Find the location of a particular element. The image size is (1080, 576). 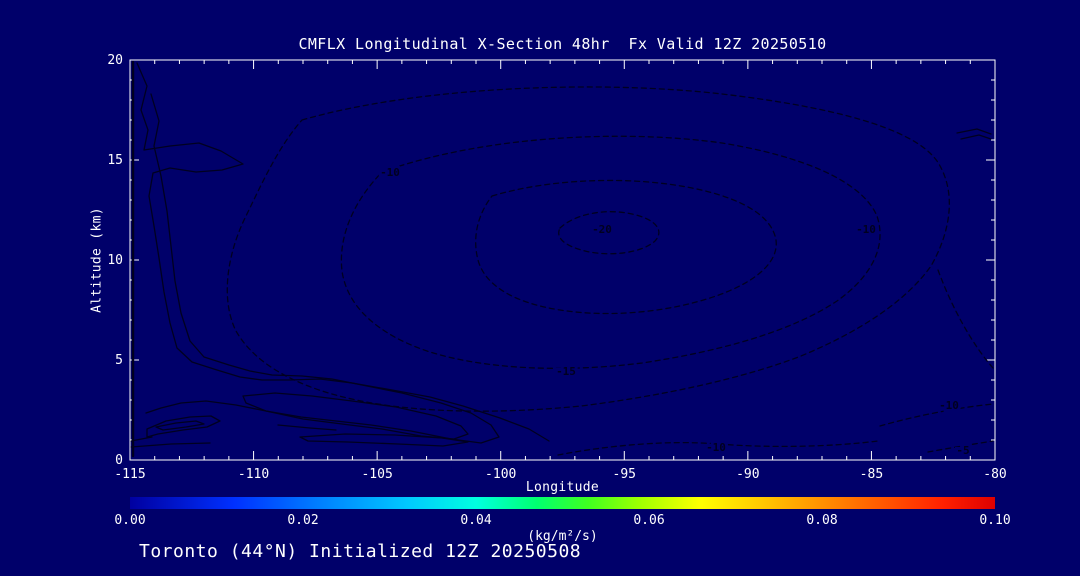

x-tick-label: -105 is located at coordinates (376, 474).